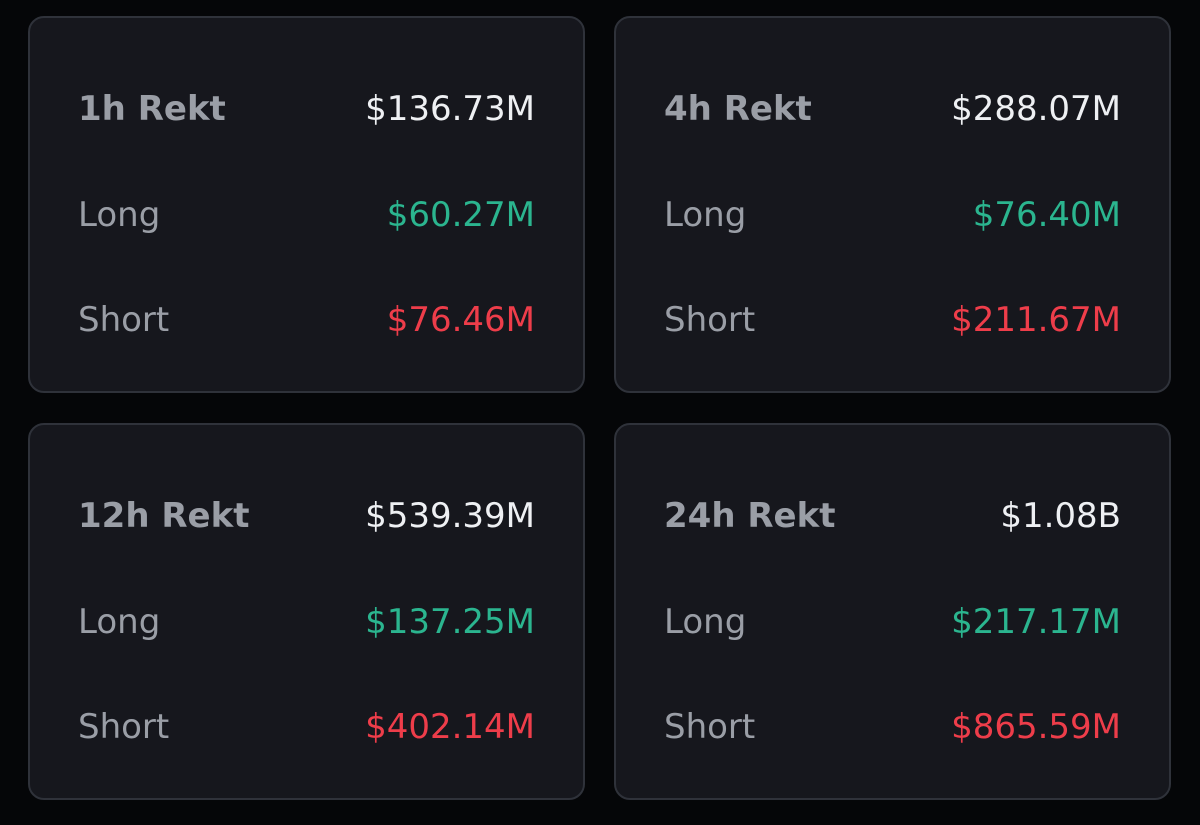  What do you see at coordinates (450, 727) in the screenshot?
I see `short-value: $402.14M` at bounding box center [450, 727].